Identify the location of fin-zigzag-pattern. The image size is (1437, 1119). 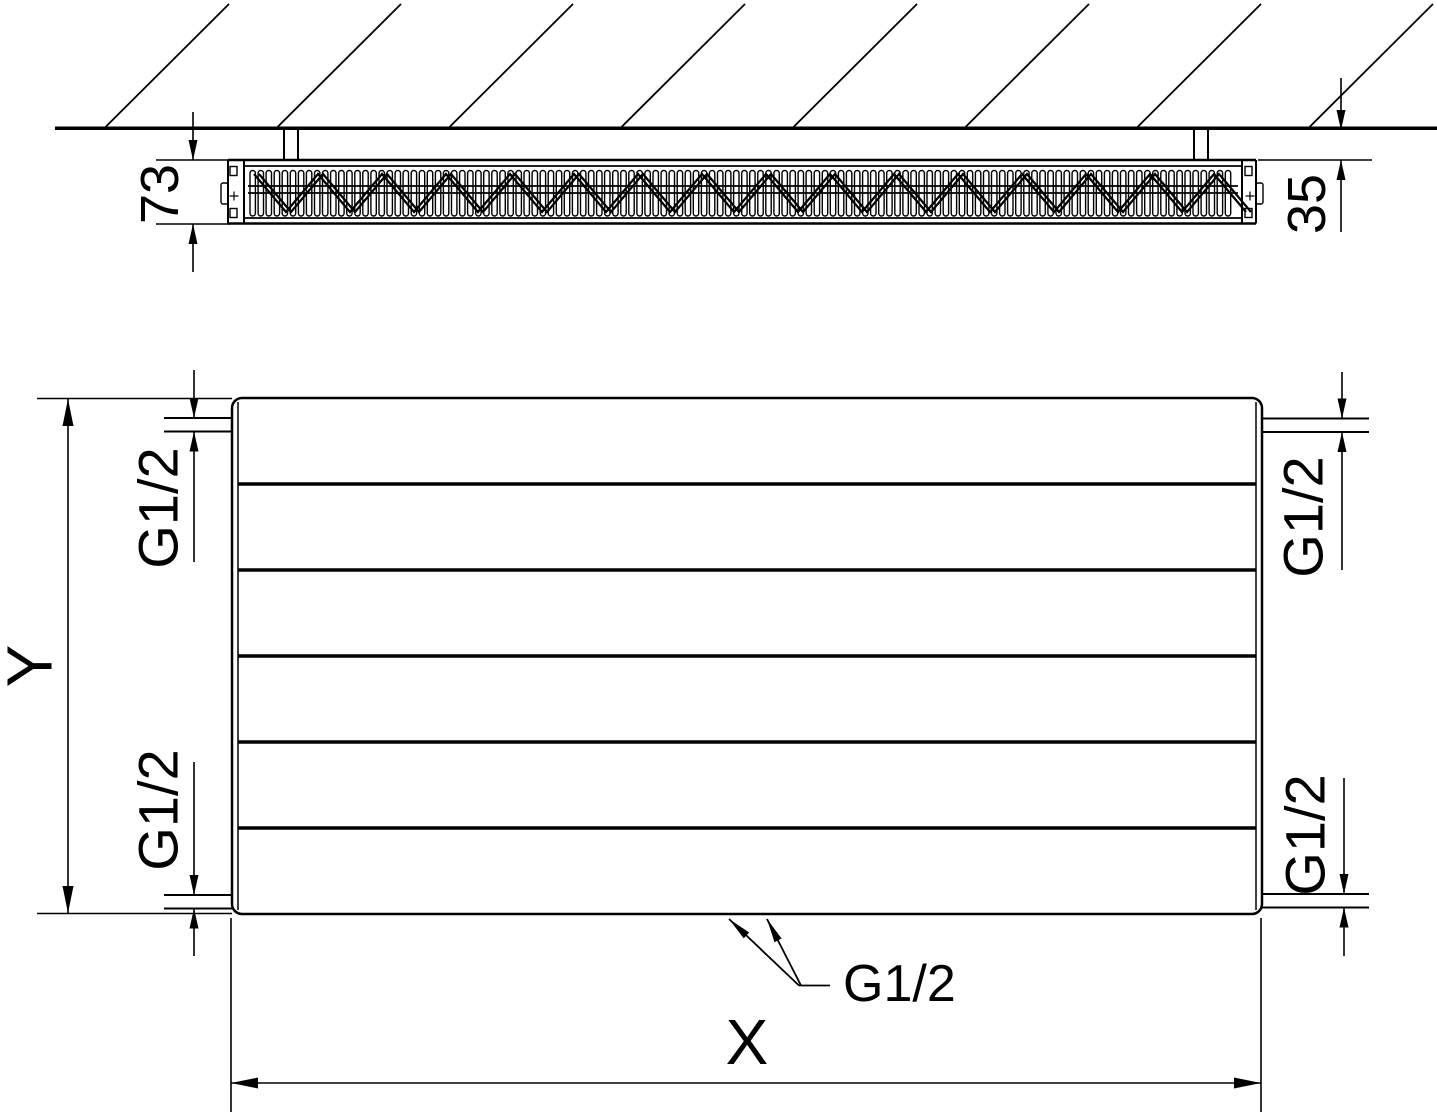
(752, 193).